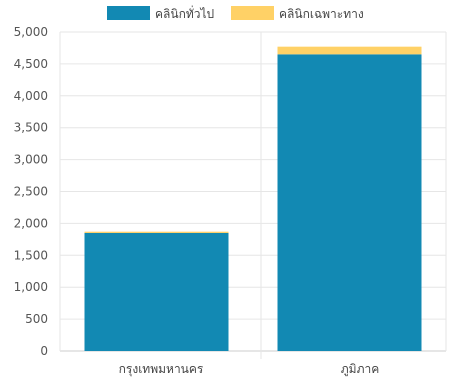 This screenshot has height=380, width=451. What do you see at coordinates (184, 13) in the screenshot?
I see `legend-label-general-clinic: คลินิกทั่วไป` at bounding box center [184, 13].